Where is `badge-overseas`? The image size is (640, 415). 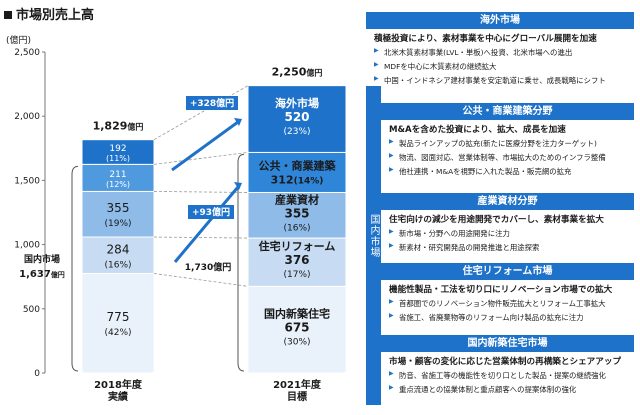 badge-overseas is located at coordinates (212, 103).